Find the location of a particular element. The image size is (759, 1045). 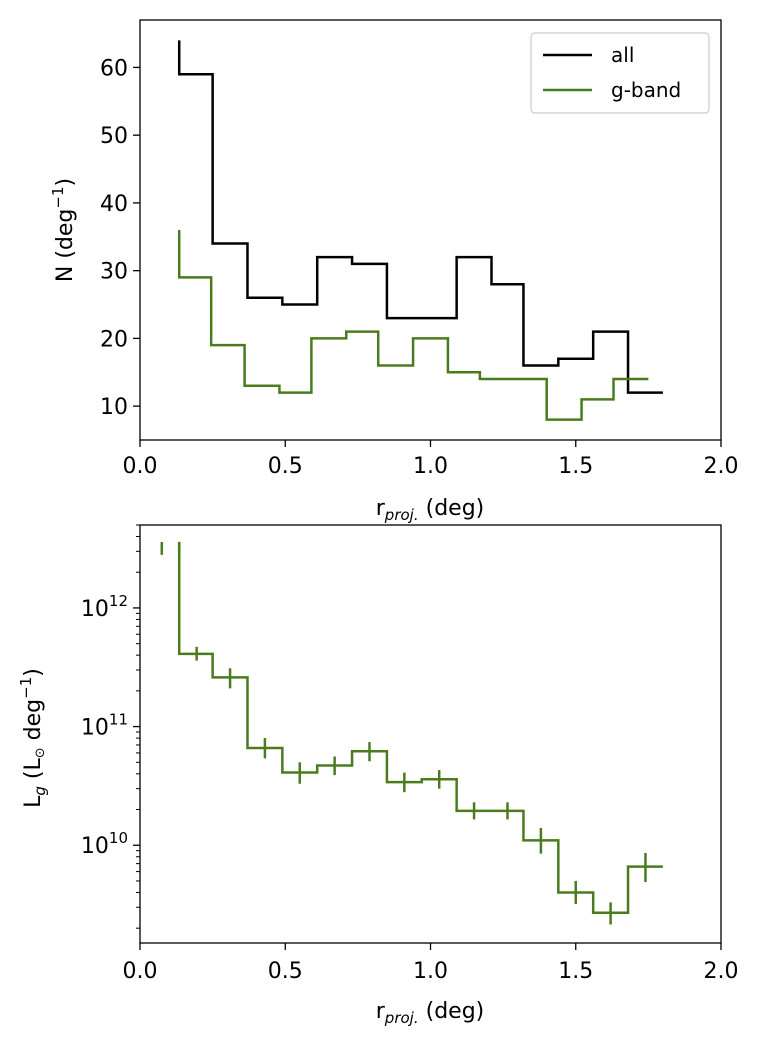

bottom-y-axis-label: Lg (L⊙ deg−1) is located at coordinates (33, 738).